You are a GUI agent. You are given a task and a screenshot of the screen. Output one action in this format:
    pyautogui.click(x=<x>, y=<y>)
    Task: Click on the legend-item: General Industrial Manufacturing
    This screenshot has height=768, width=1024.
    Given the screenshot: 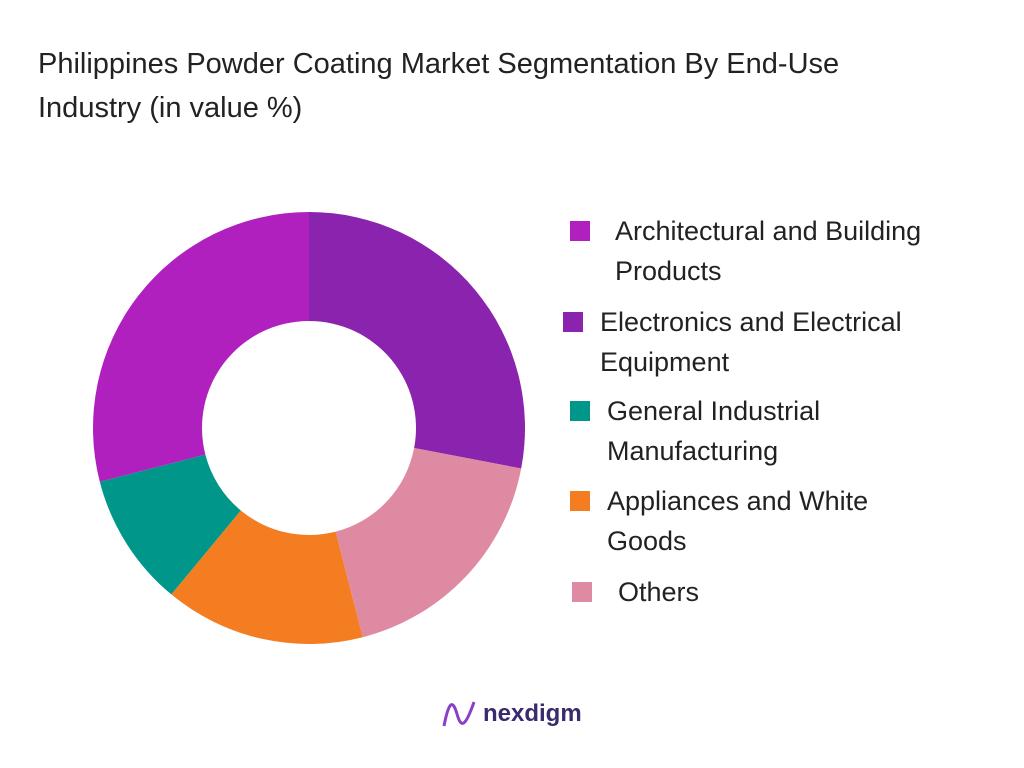 What is the action you would take?
    pyautogui.click(x=748, y=431)
    